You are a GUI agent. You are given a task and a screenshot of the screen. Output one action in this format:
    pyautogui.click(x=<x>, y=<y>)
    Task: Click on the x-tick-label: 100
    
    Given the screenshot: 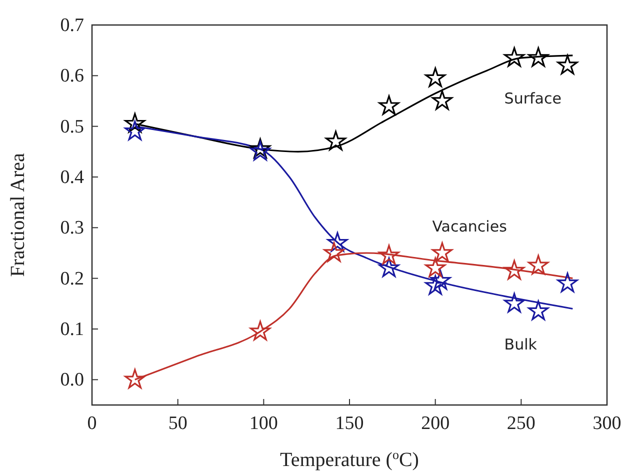 What is the action you would take?
    pyautogui.click(x=263, y=423)
    